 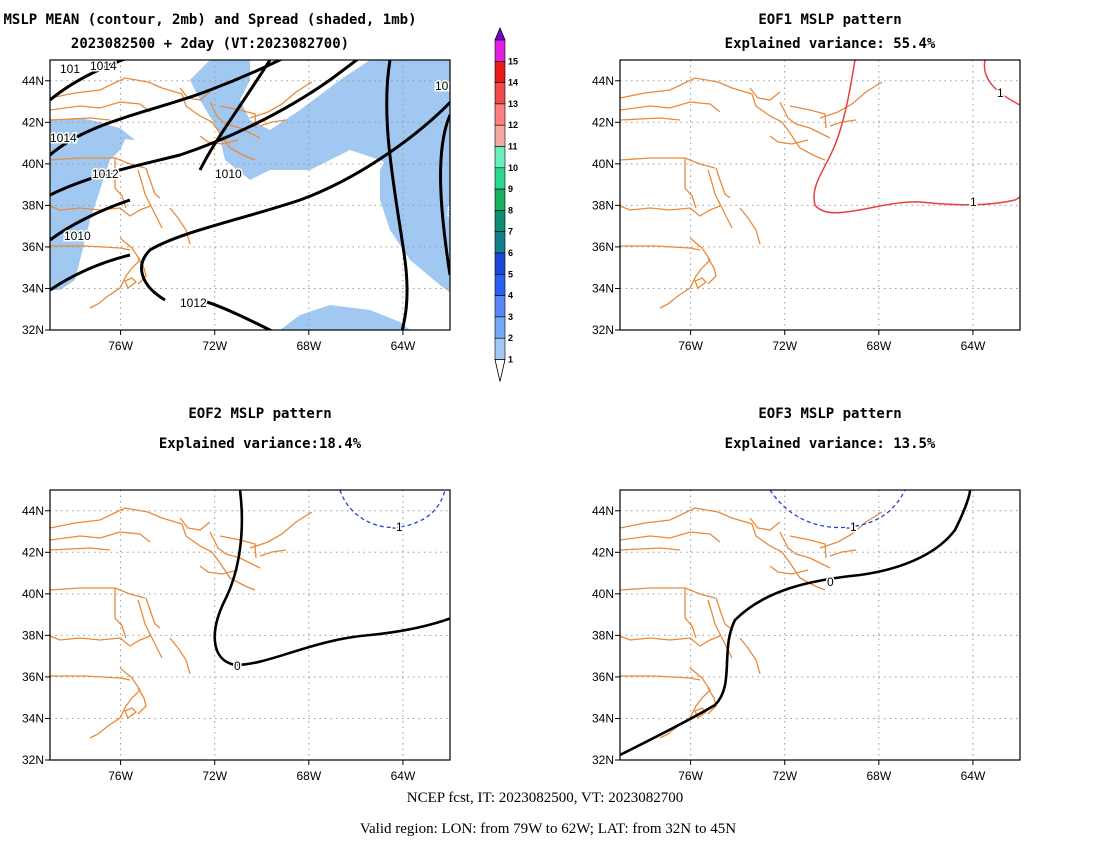 What do you see at coordinates (33, 247) in the screenshot?
I see `y-tick-label: 36N` at bounding box center [33, 247].